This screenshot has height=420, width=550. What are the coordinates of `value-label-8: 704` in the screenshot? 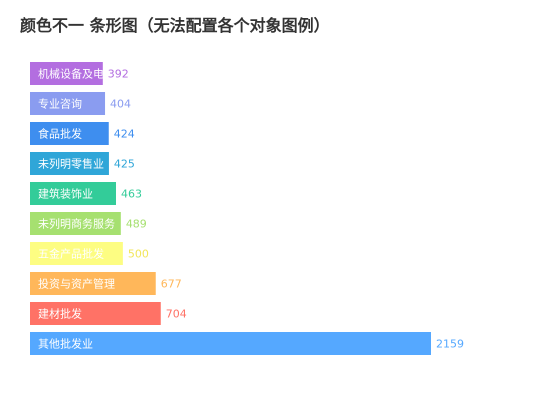 It's located at (176, 314).